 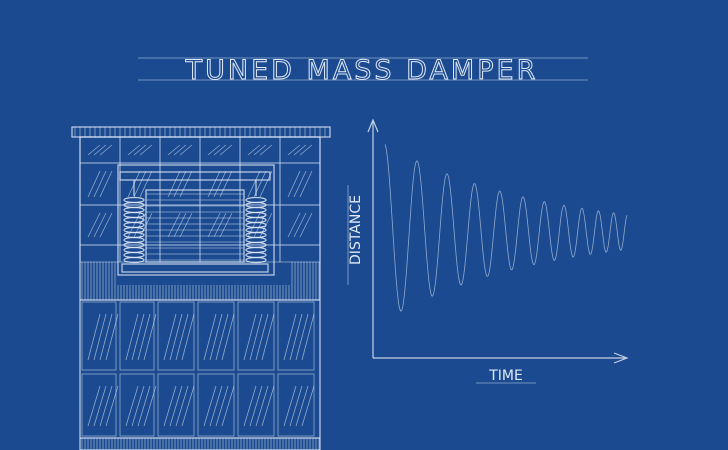 What do you see at coordinates (373, 238) in the screenshot?
I see `y-axis` at bounding box center [373, 238].